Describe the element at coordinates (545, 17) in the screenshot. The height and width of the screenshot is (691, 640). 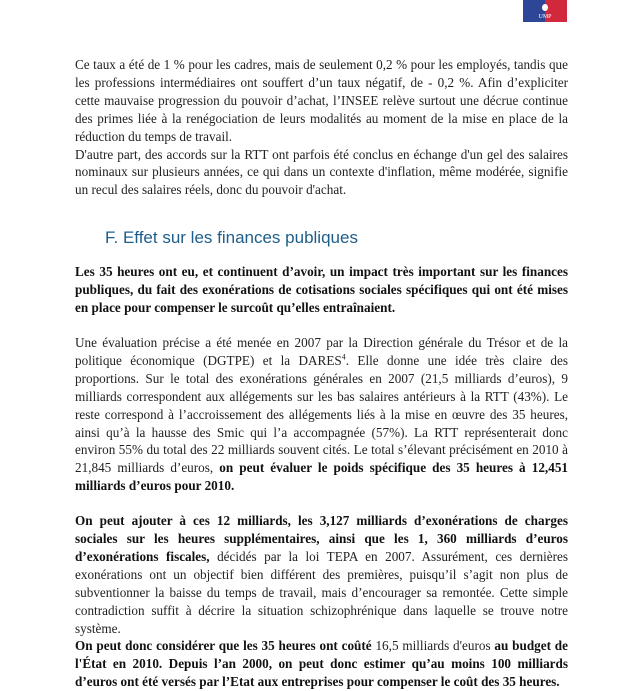
I see `logo-text: UMP` at that location.